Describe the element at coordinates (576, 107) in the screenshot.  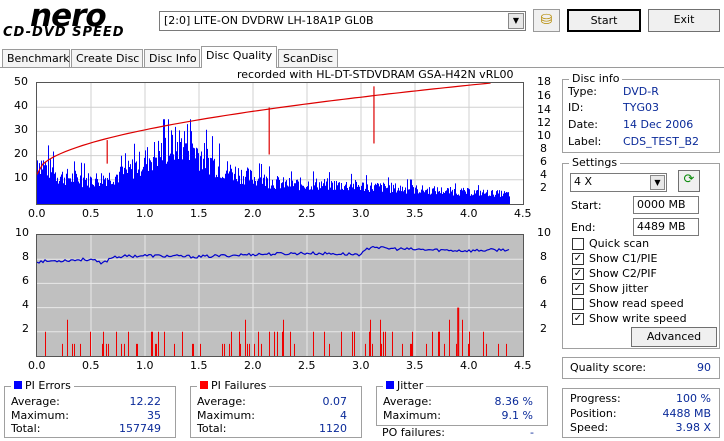
I see `disc-id-label: ID:` at that location.